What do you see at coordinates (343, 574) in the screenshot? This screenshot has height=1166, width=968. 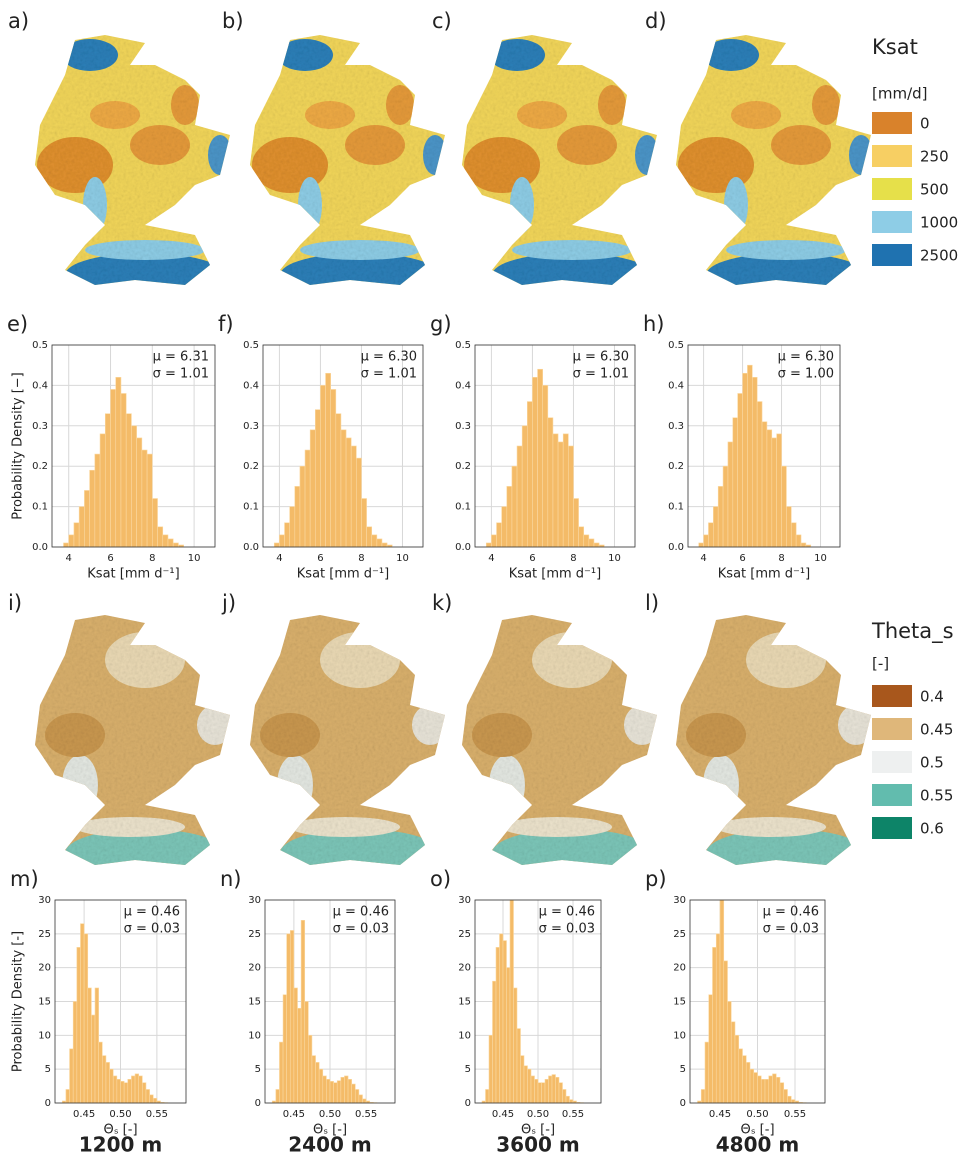 I see `x-axis-label: Ksat [mm d⁻¹]` at bounding box center [343, 574].